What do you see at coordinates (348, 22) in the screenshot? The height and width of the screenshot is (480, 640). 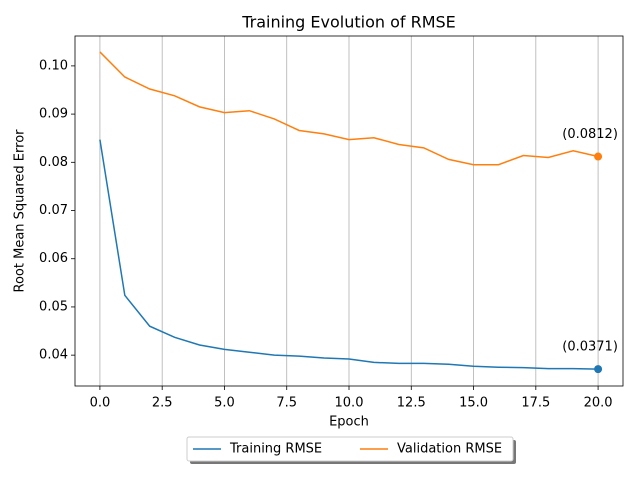 I see `chart-title: Training Evolution of RMSE` at bounding box center [348, 22].